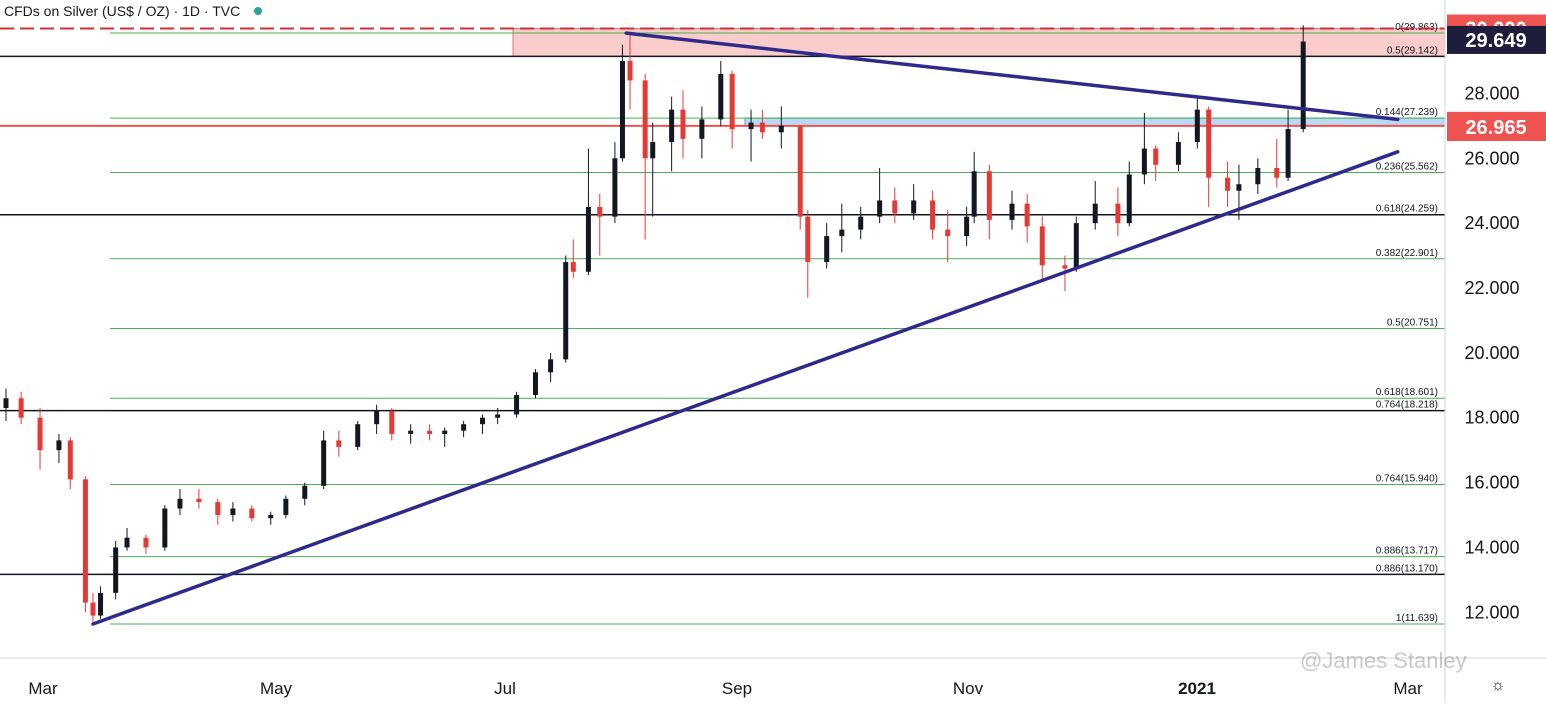  What do you see at coordinates (1012, 76) in the screenshot?
I see `falling-trendline` at bounding box center [1012, 76].